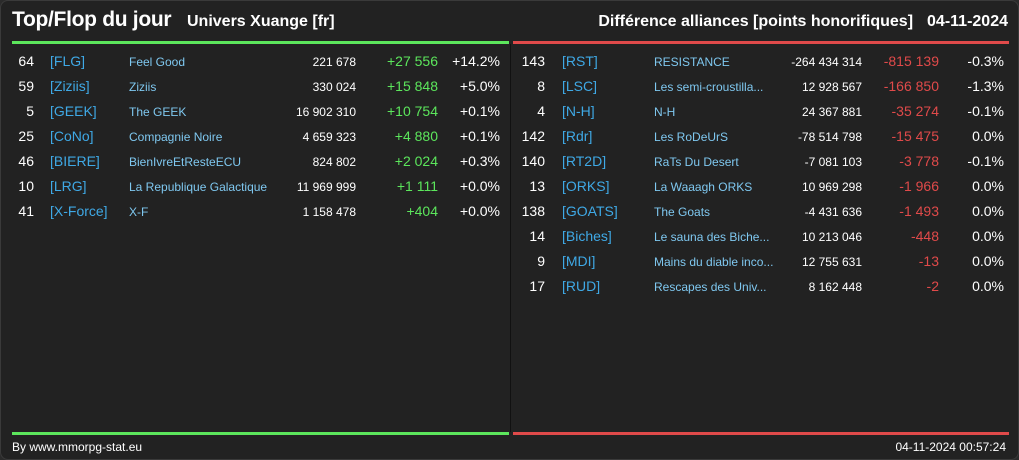 The width and height of the screenshot is (1019, 460). Describe the element at coordinates (826, 62) in the screenshot. I see `points-cell: -264 434 314` at that location.